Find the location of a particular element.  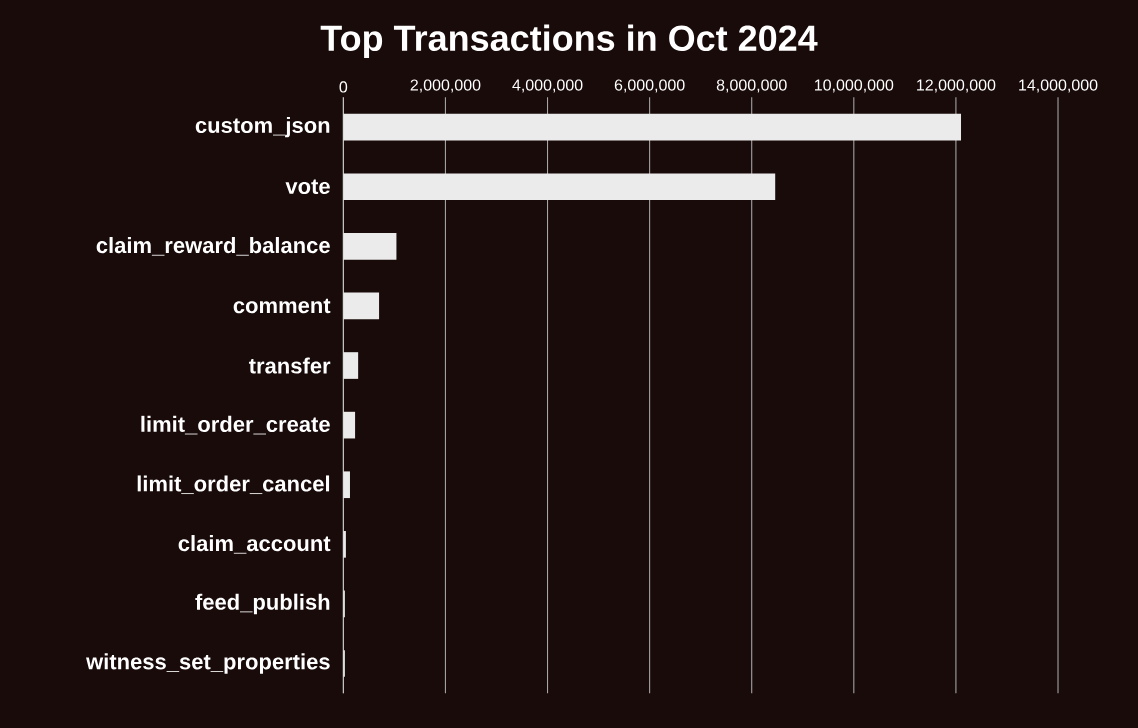

x-tick-label: 6,000,000 is located at coordinates (649, 86).